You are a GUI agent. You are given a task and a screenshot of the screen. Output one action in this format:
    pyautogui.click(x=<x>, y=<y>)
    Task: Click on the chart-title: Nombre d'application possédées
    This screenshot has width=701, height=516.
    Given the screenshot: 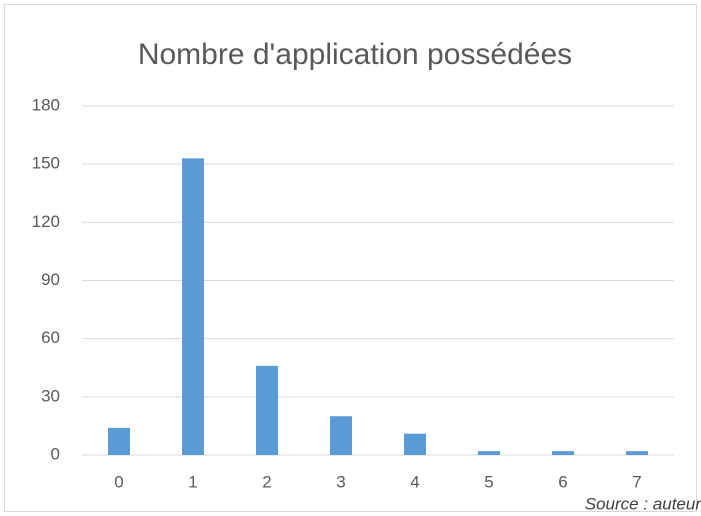 What is the action you would take?
    pyautogui.click(x=355, y=54)
    